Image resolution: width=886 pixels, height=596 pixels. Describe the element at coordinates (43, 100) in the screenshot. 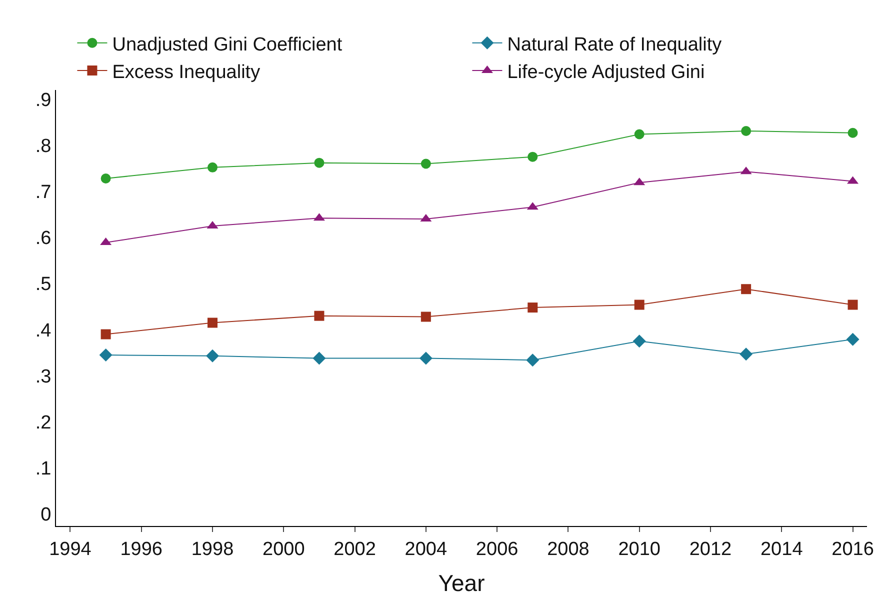

I see `y-tick-label: .9` at that location.